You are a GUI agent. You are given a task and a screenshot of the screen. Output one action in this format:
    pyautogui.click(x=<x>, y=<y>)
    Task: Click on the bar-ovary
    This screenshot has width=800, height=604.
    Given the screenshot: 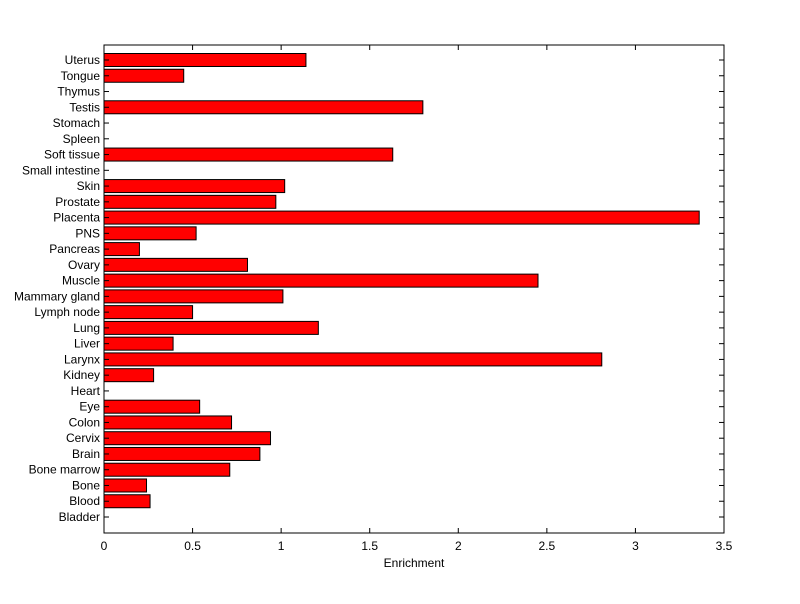 What is the action you would take?
    pyautogui.click(x=175, y=264)
    